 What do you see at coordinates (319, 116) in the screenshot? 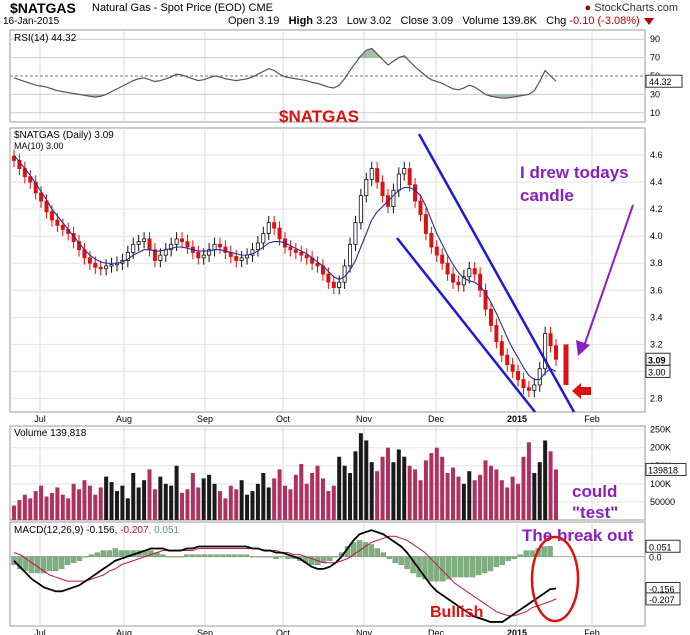
I see `natgas-title-annotation: $NATGAS` at bounding box center [319, 116].